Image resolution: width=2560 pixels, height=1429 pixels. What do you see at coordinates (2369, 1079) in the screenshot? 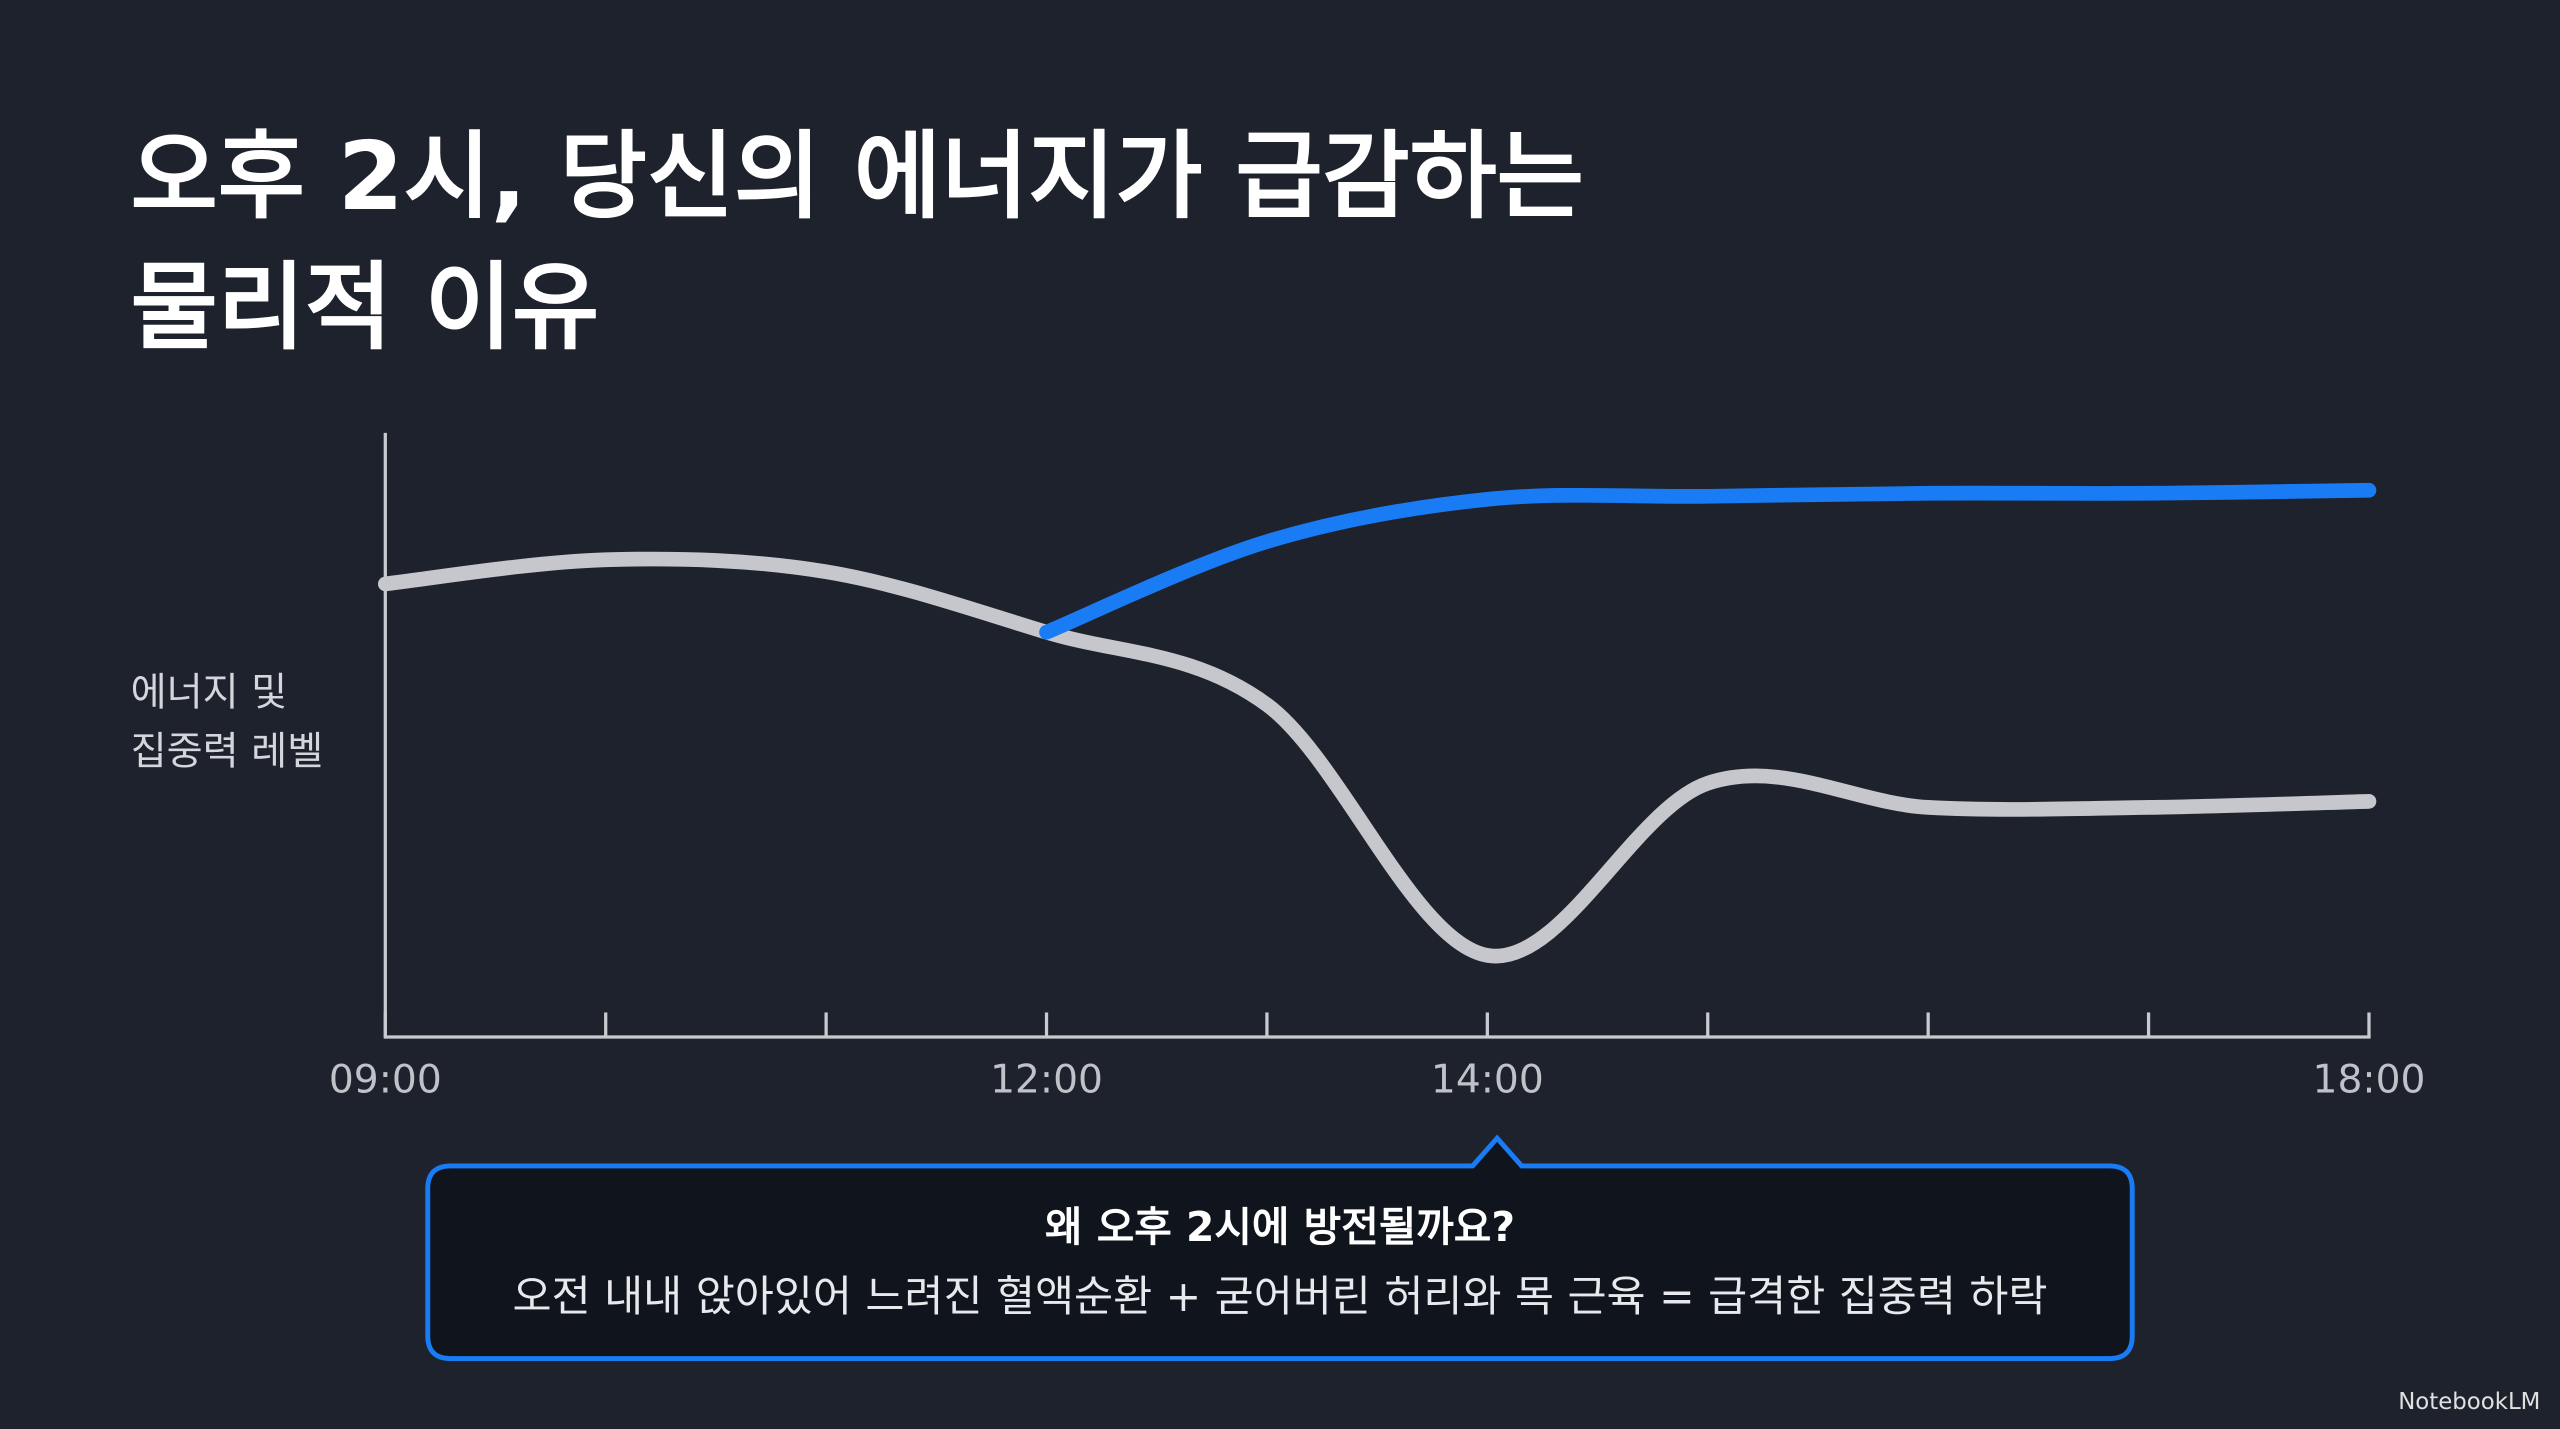
I see `x-tick-label: 18:00` at bounding box center [2369, 1079].